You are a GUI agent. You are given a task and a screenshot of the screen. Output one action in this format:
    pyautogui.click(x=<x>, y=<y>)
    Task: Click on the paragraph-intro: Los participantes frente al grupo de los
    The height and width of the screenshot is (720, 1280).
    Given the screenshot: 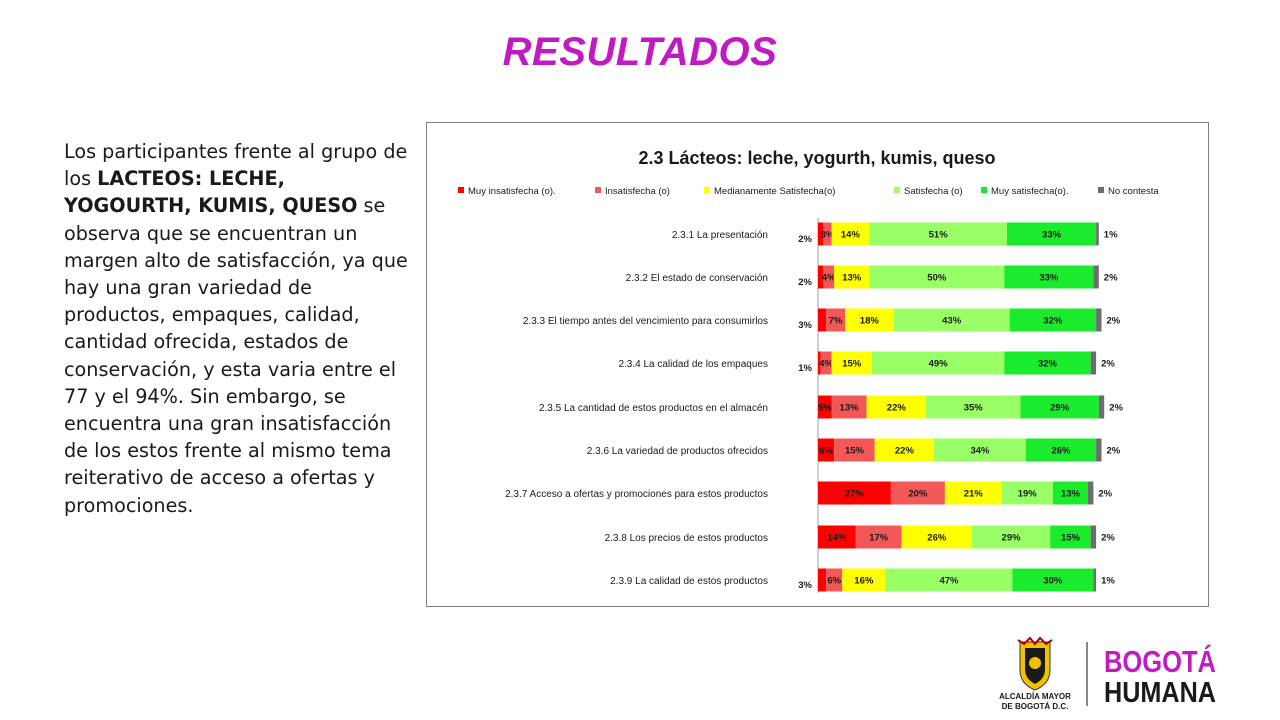 What is the action you would take?
    pyautogui.click(x=236, y=165)
    